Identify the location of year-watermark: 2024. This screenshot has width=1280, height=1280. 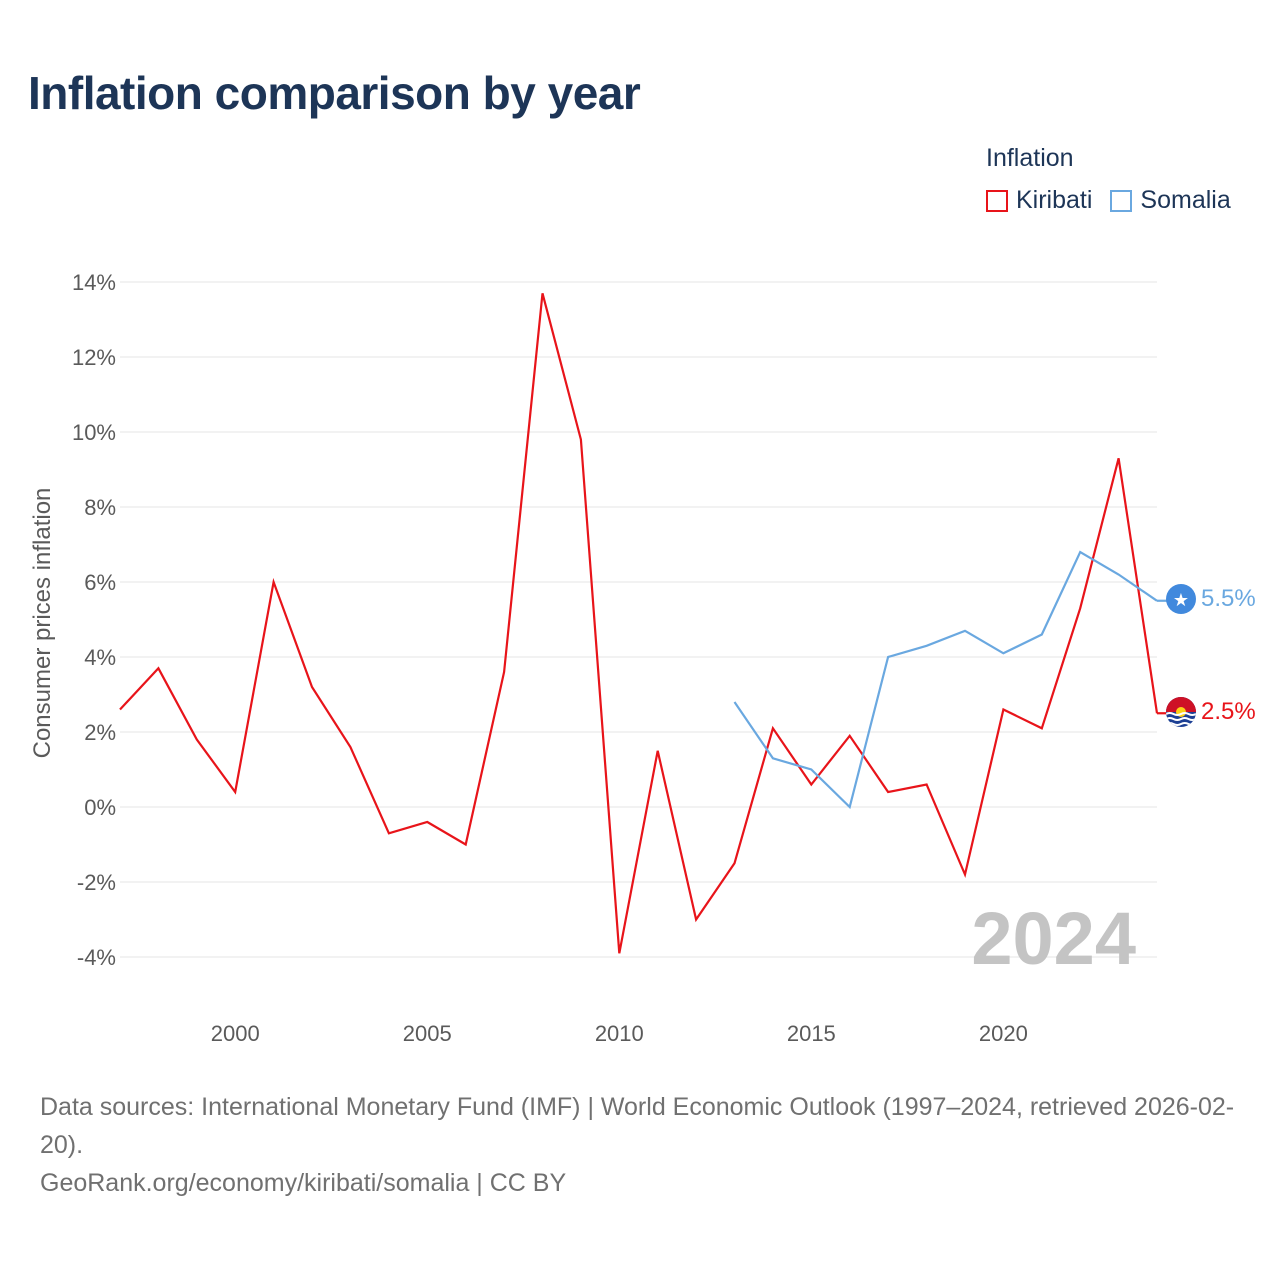
(1053, 938).